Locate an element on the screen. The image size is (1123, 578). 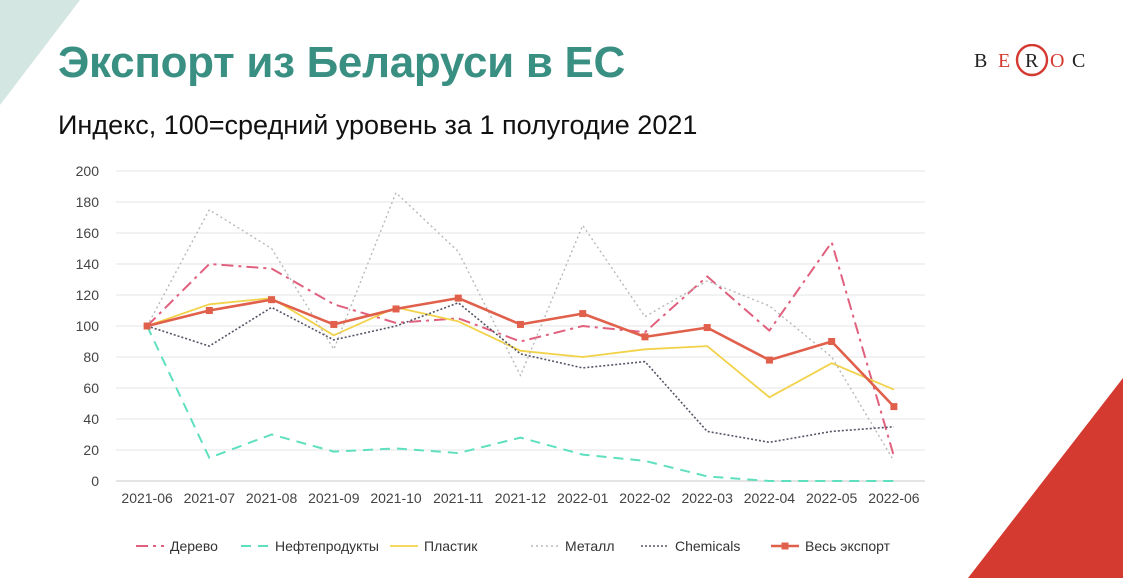
x-tick-label-2021-10: 2021-10 is located at coordinates (396, 498).